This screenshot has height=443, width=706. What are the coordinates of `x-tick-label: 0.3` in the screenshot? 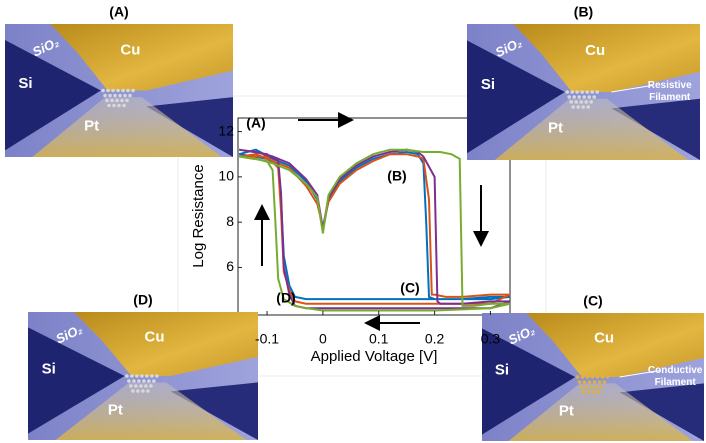 It's located at (491, 339).